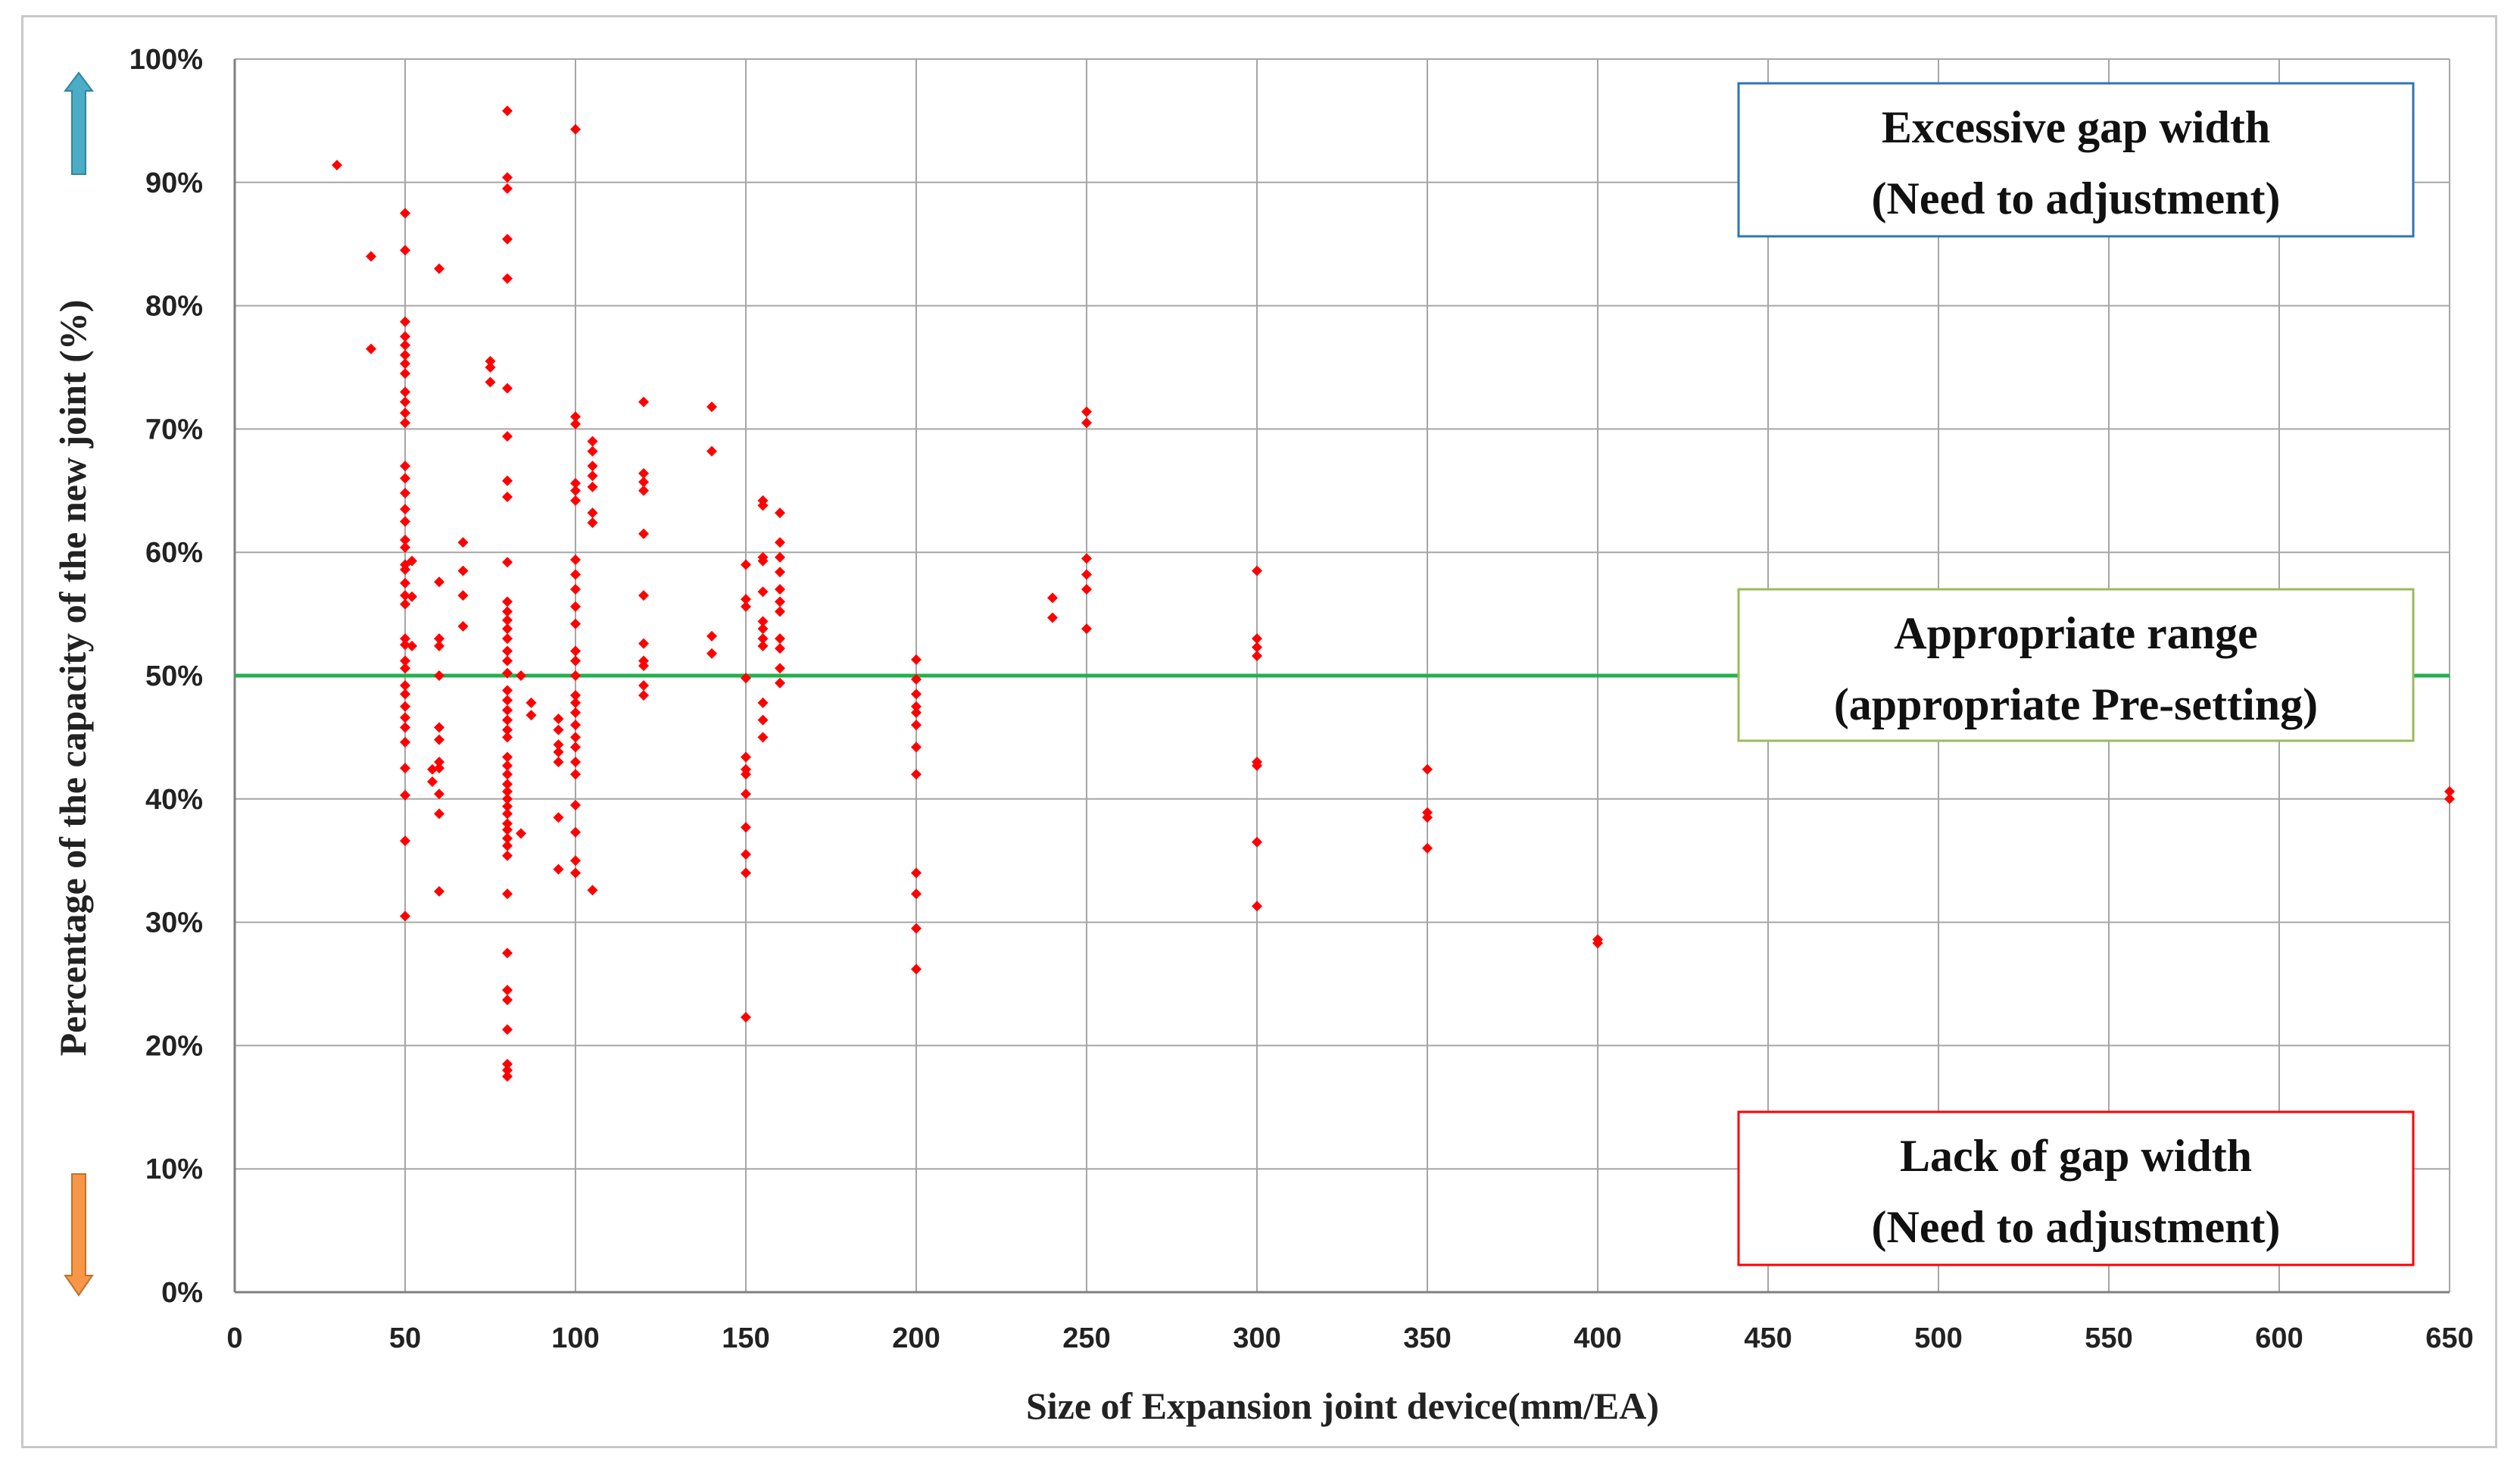 This screenshot has width=2520, height=1477. Describe the element at coordinates (79, 684) in the screenshot. I see `direction-arrows` at that location.